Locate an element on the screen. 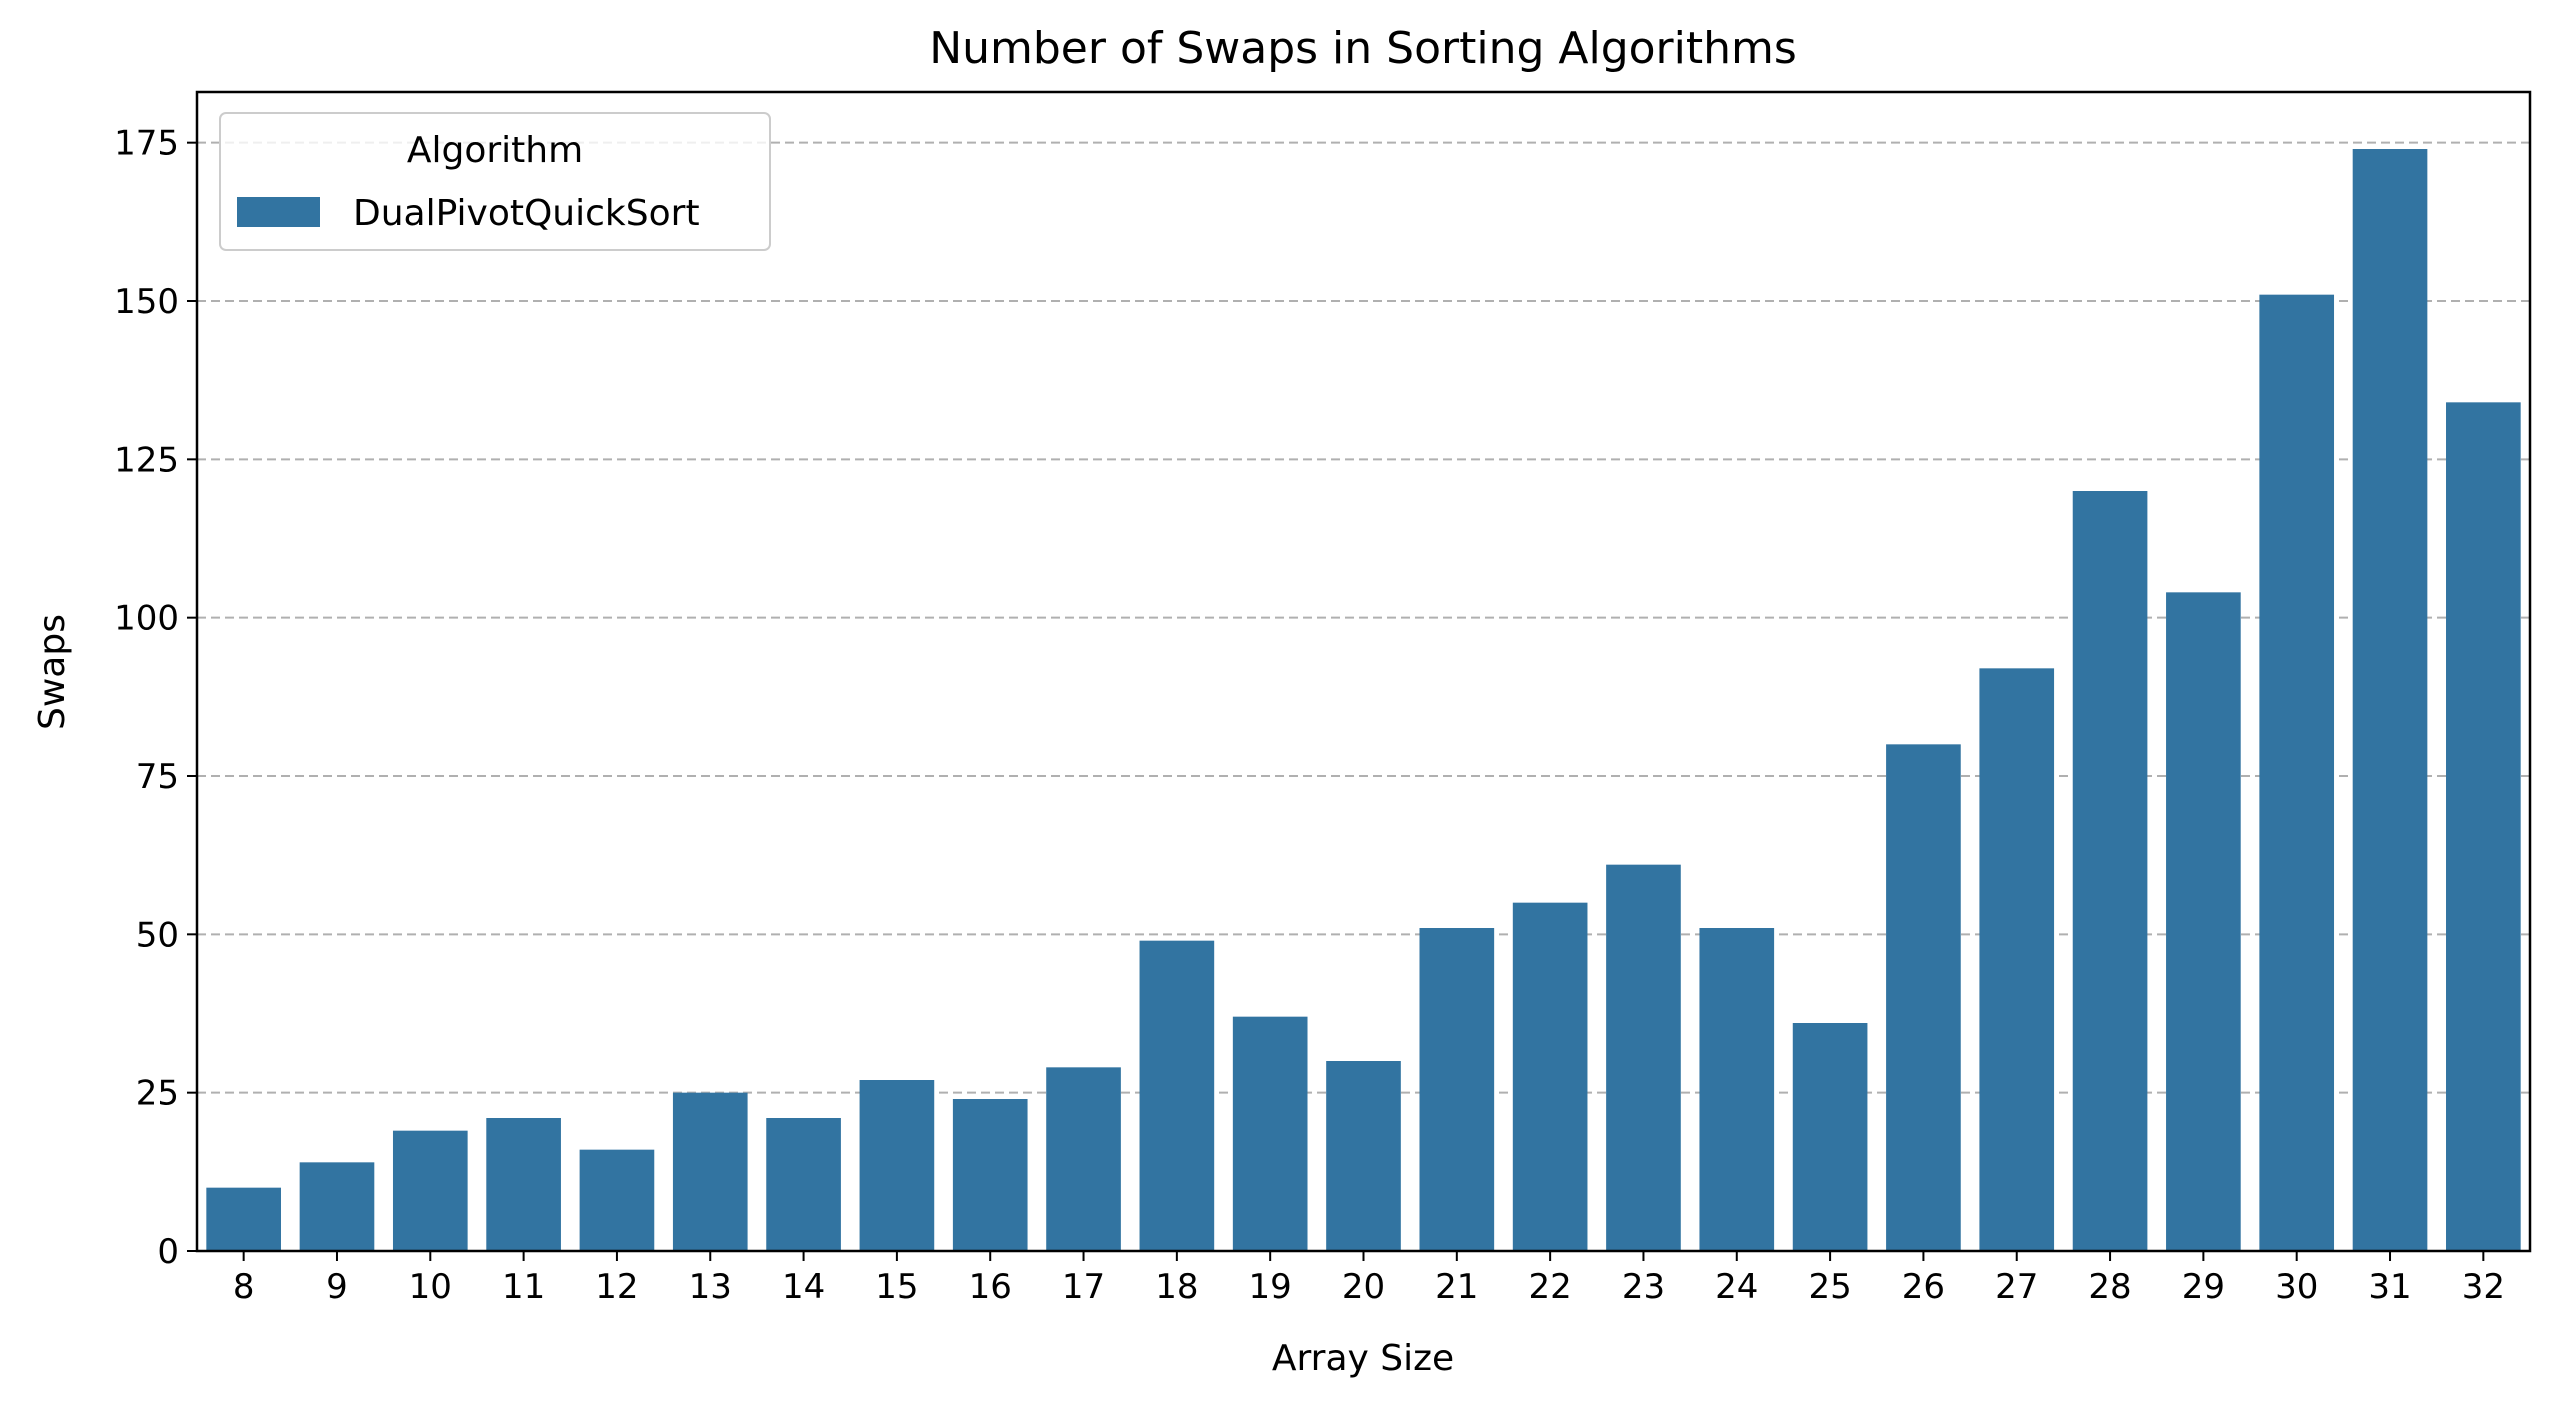  legend-title: Algorithm is located at coordinates (495, 150).